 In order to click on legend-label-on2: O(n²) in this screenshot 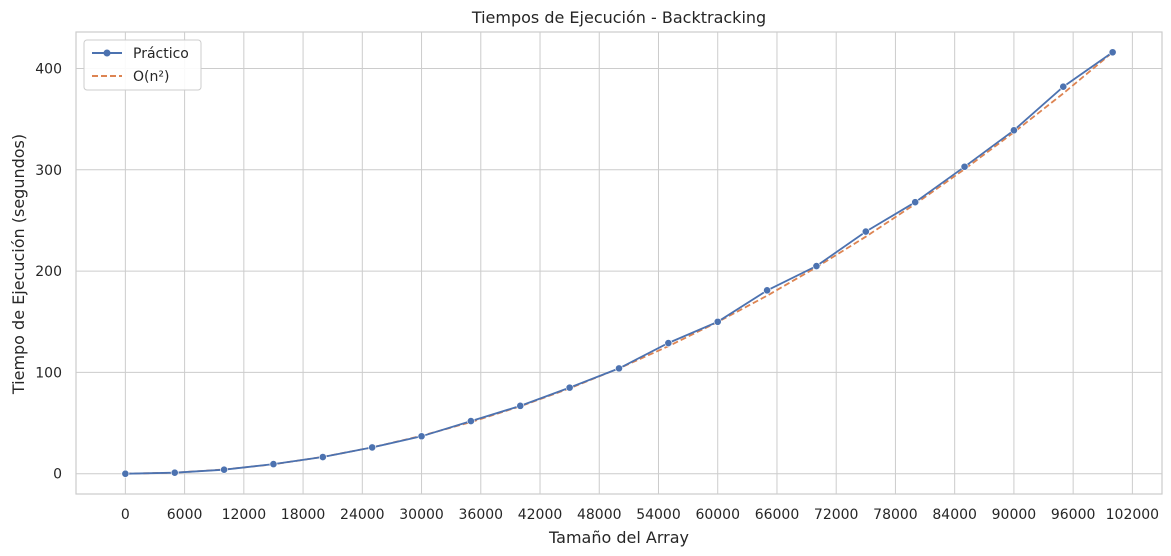, I will do `click(151, 77)`.